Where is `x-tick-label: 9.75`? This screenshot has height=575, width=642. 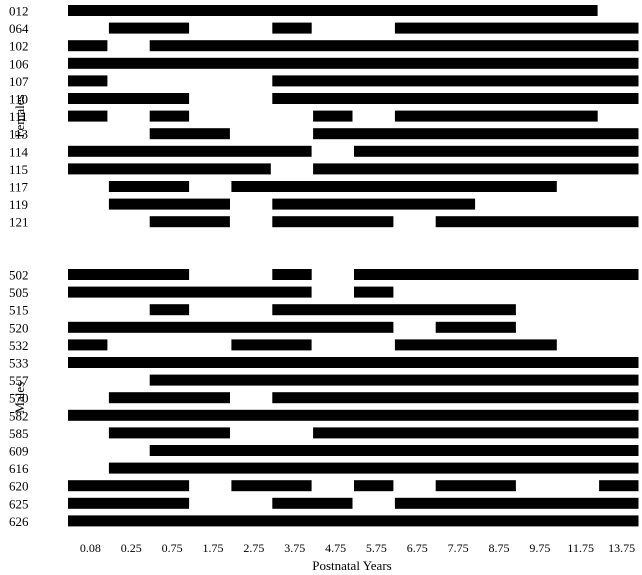 x-tick-label: 9.75 is located at coordinates (539, 548).